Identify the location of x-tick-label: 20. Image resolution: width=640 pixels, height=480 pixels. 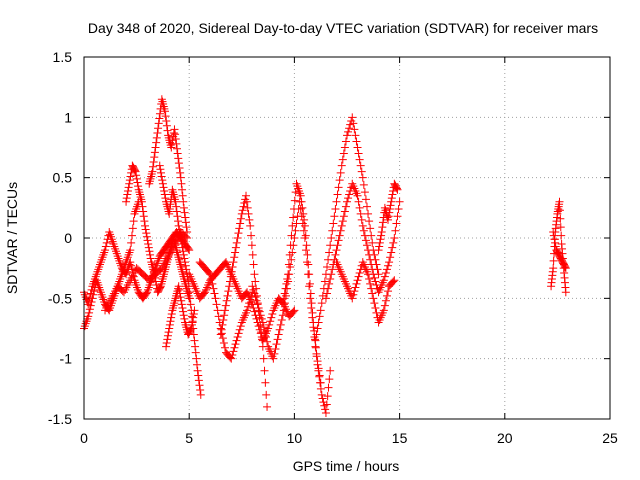
(505, 438).